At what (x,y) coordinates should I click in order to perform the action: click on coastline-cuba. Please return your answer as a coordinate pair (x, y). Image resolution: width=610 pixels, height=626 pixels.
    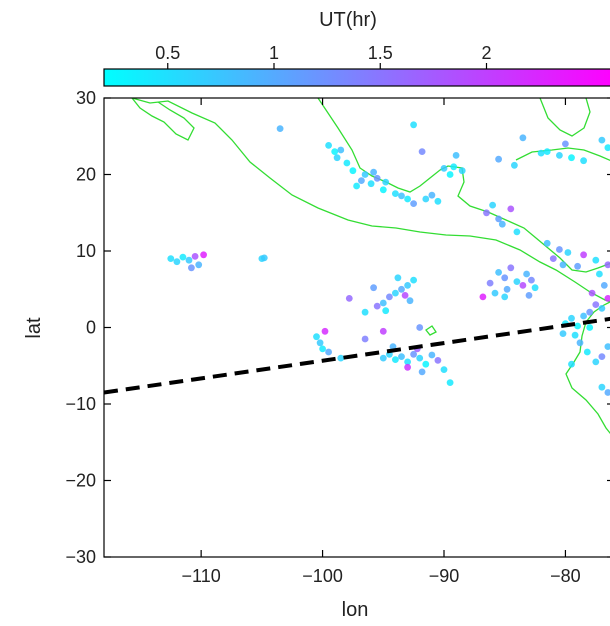
    Looking at the image, I should click on (562, 154).